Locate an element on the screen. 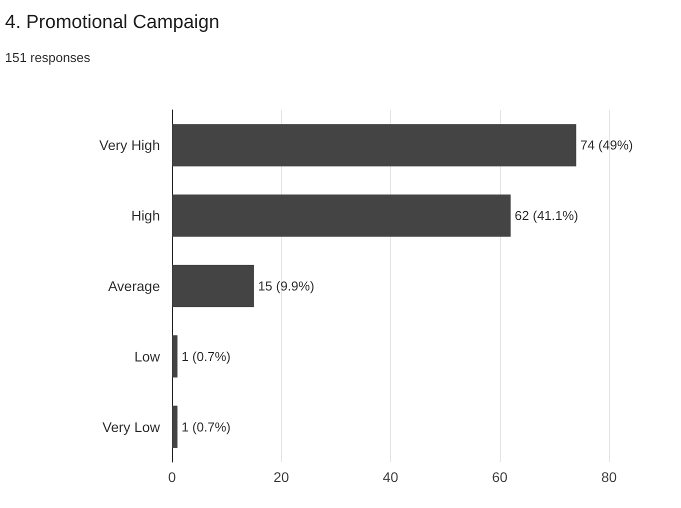 The width and height of the screenshot is (681, 508). y-tick-label: Very High is located at coordinates (129, 145).